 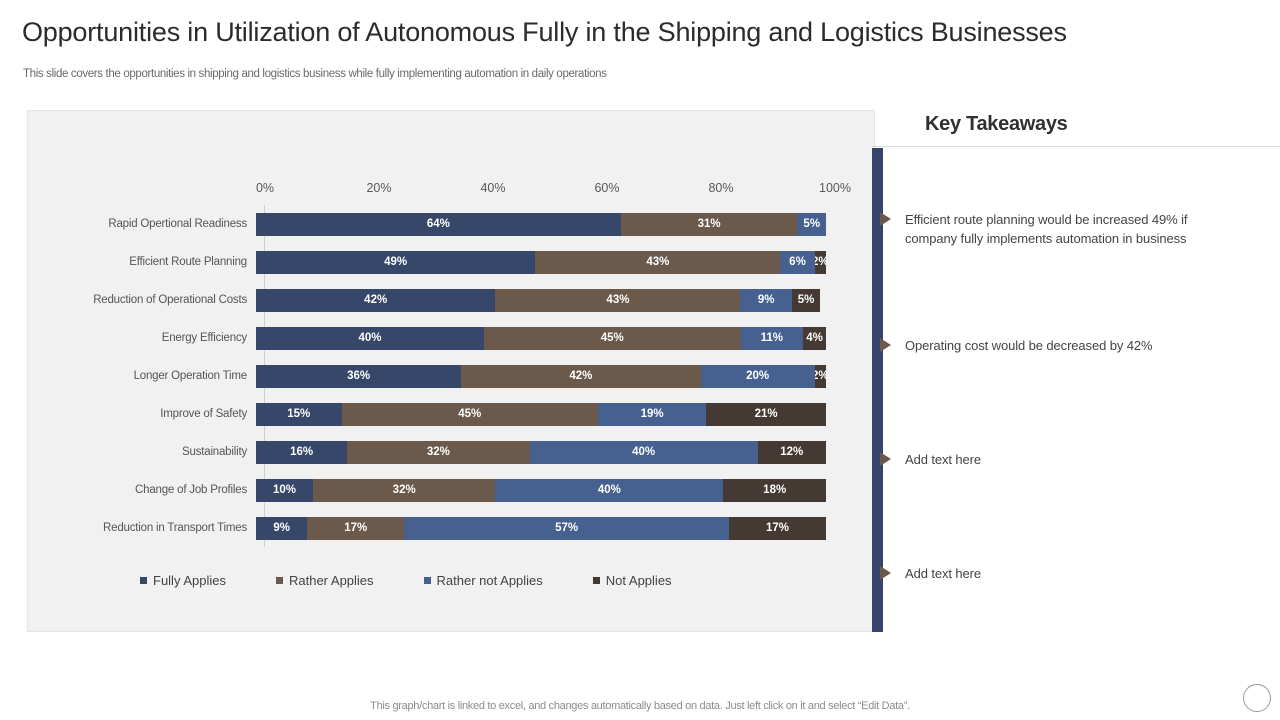 I want to click on chart-bar-row: Change of Job Profiles 10% 32% 40% 18%, so click(x=451, y=490).